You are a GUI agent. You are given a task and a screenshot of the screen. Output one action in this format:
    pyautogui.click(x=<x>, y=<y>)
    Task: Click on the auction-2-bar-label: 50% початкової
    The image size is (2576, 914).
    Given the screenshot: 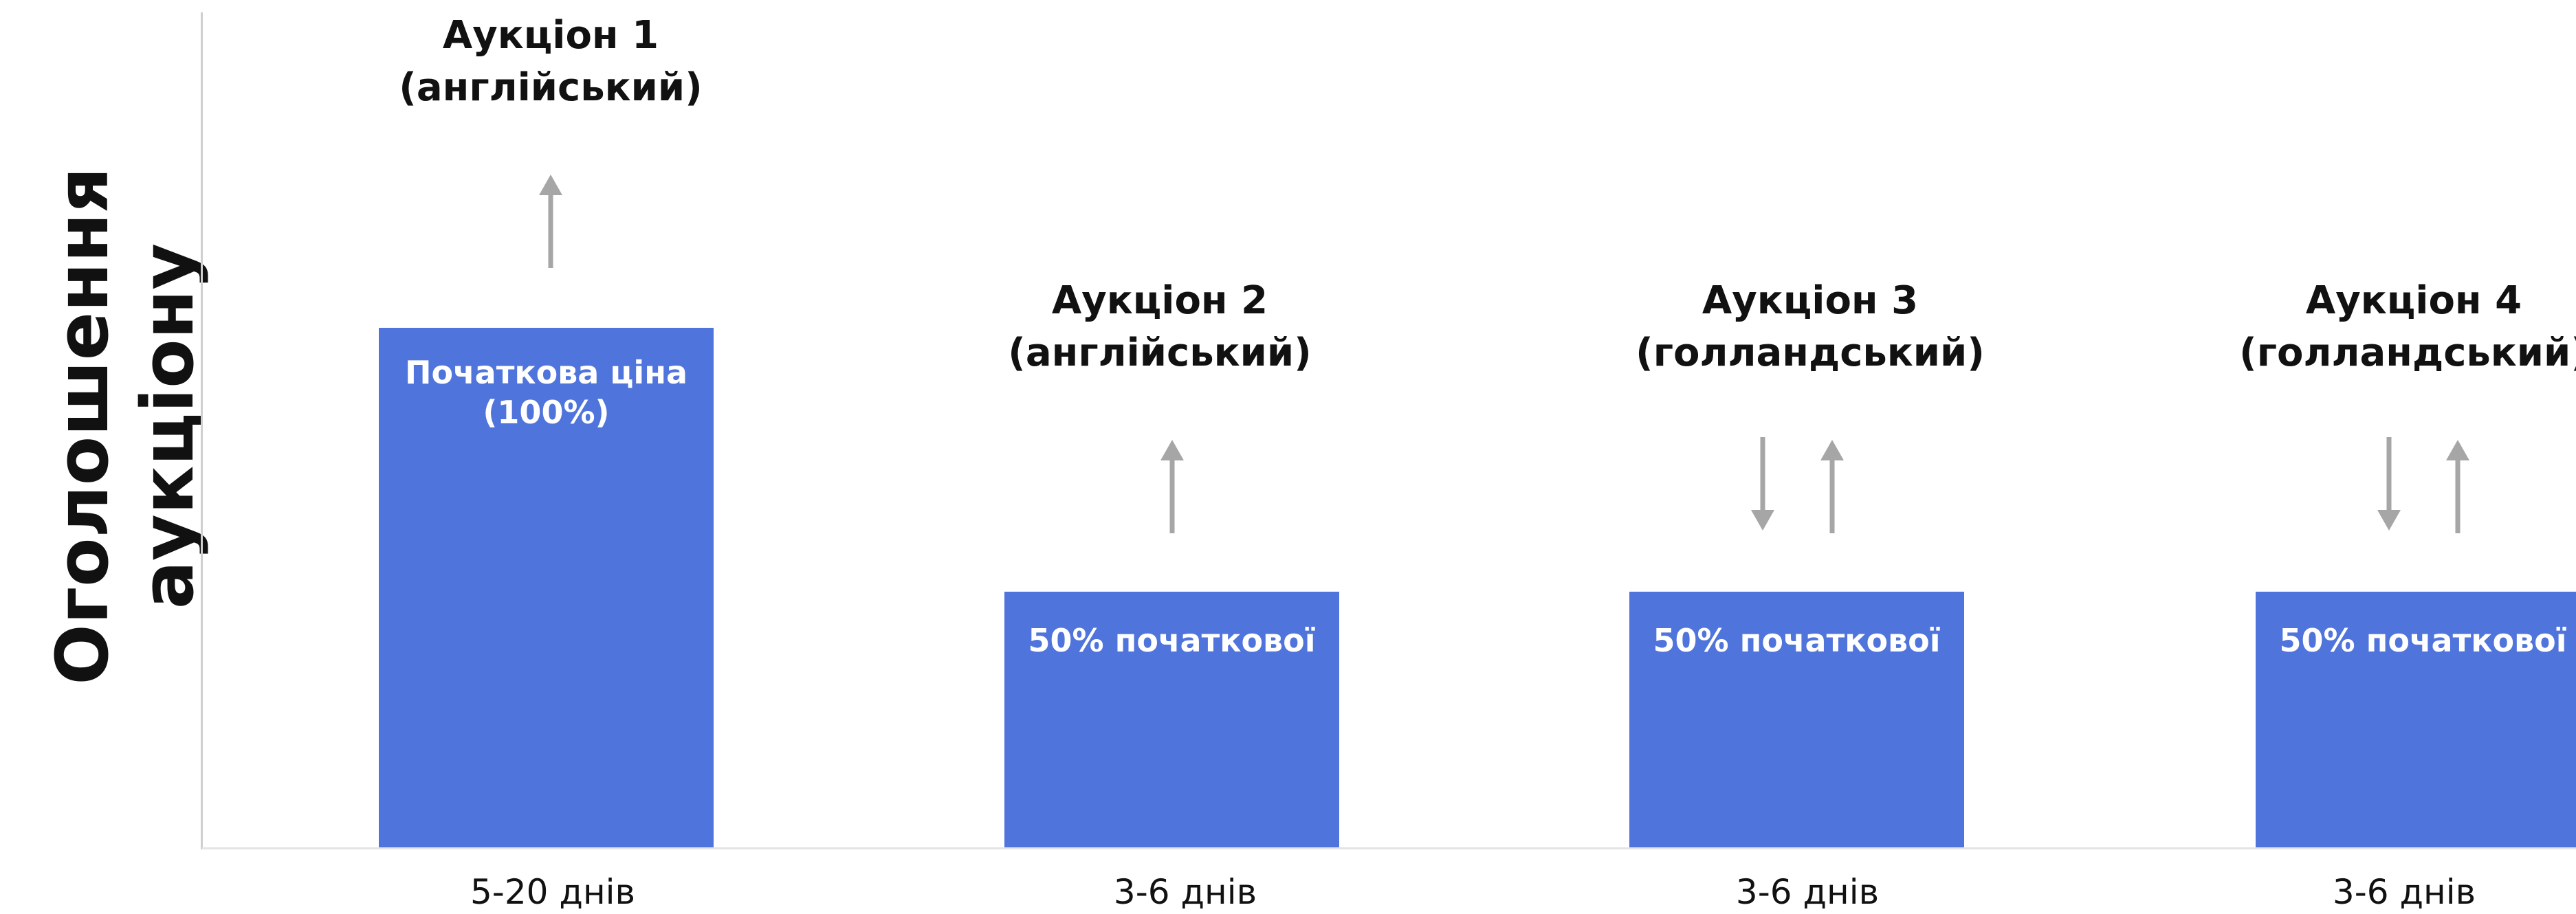 What is the action you would take?
    pyautogui.click(x=1171, y=640)
    